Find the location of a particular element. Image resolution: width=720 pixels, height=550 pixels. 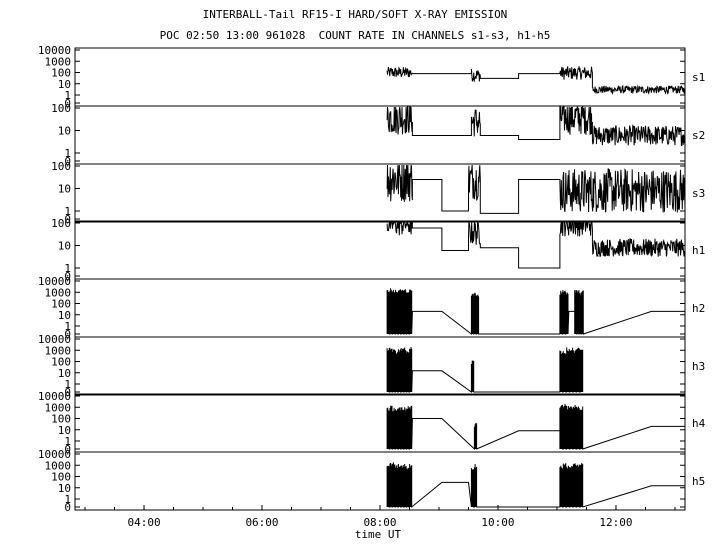

panel-h1: 100 10 10 h1 is located at coordinates (378, 250).